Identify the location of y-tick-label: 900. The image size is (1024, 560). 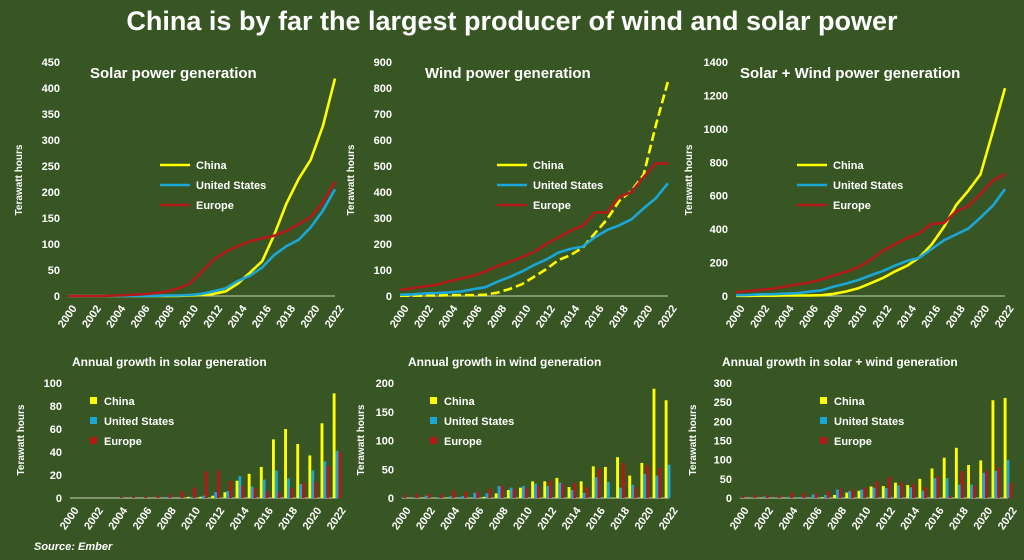
(383, 63).